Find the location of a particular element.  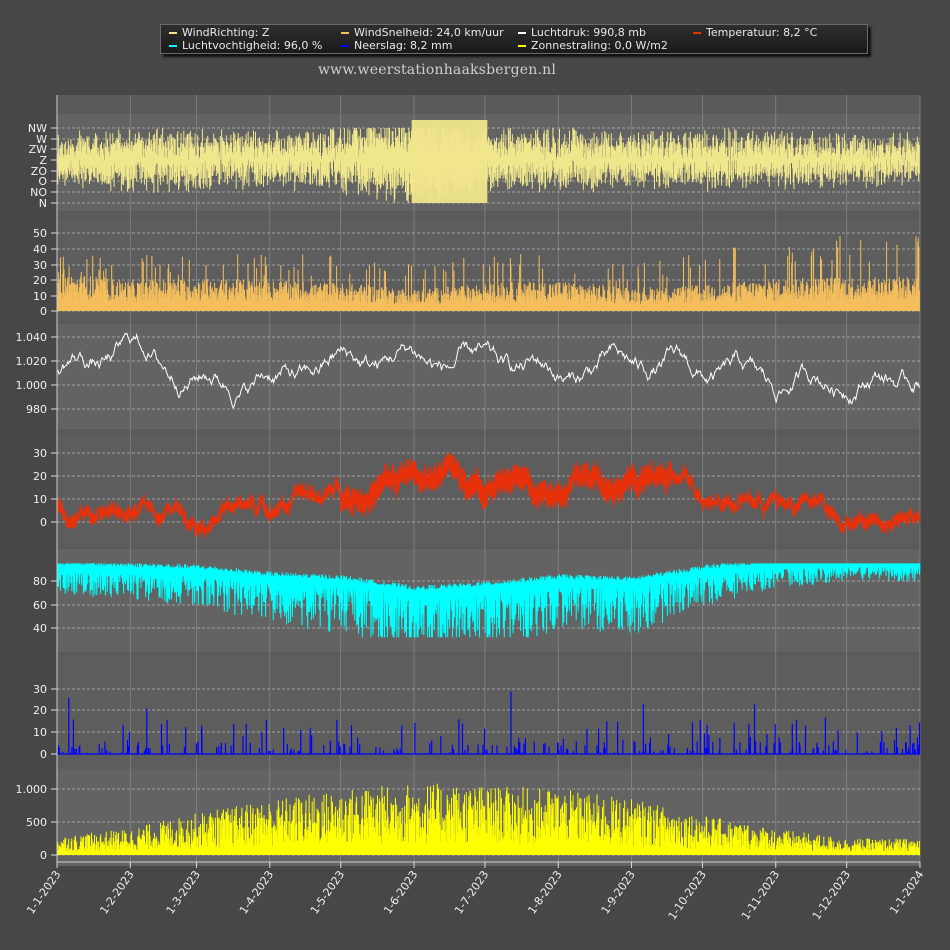

legend-item-neerslag: Neerslag: 8,2 mm is located at coordinates (396, 45).